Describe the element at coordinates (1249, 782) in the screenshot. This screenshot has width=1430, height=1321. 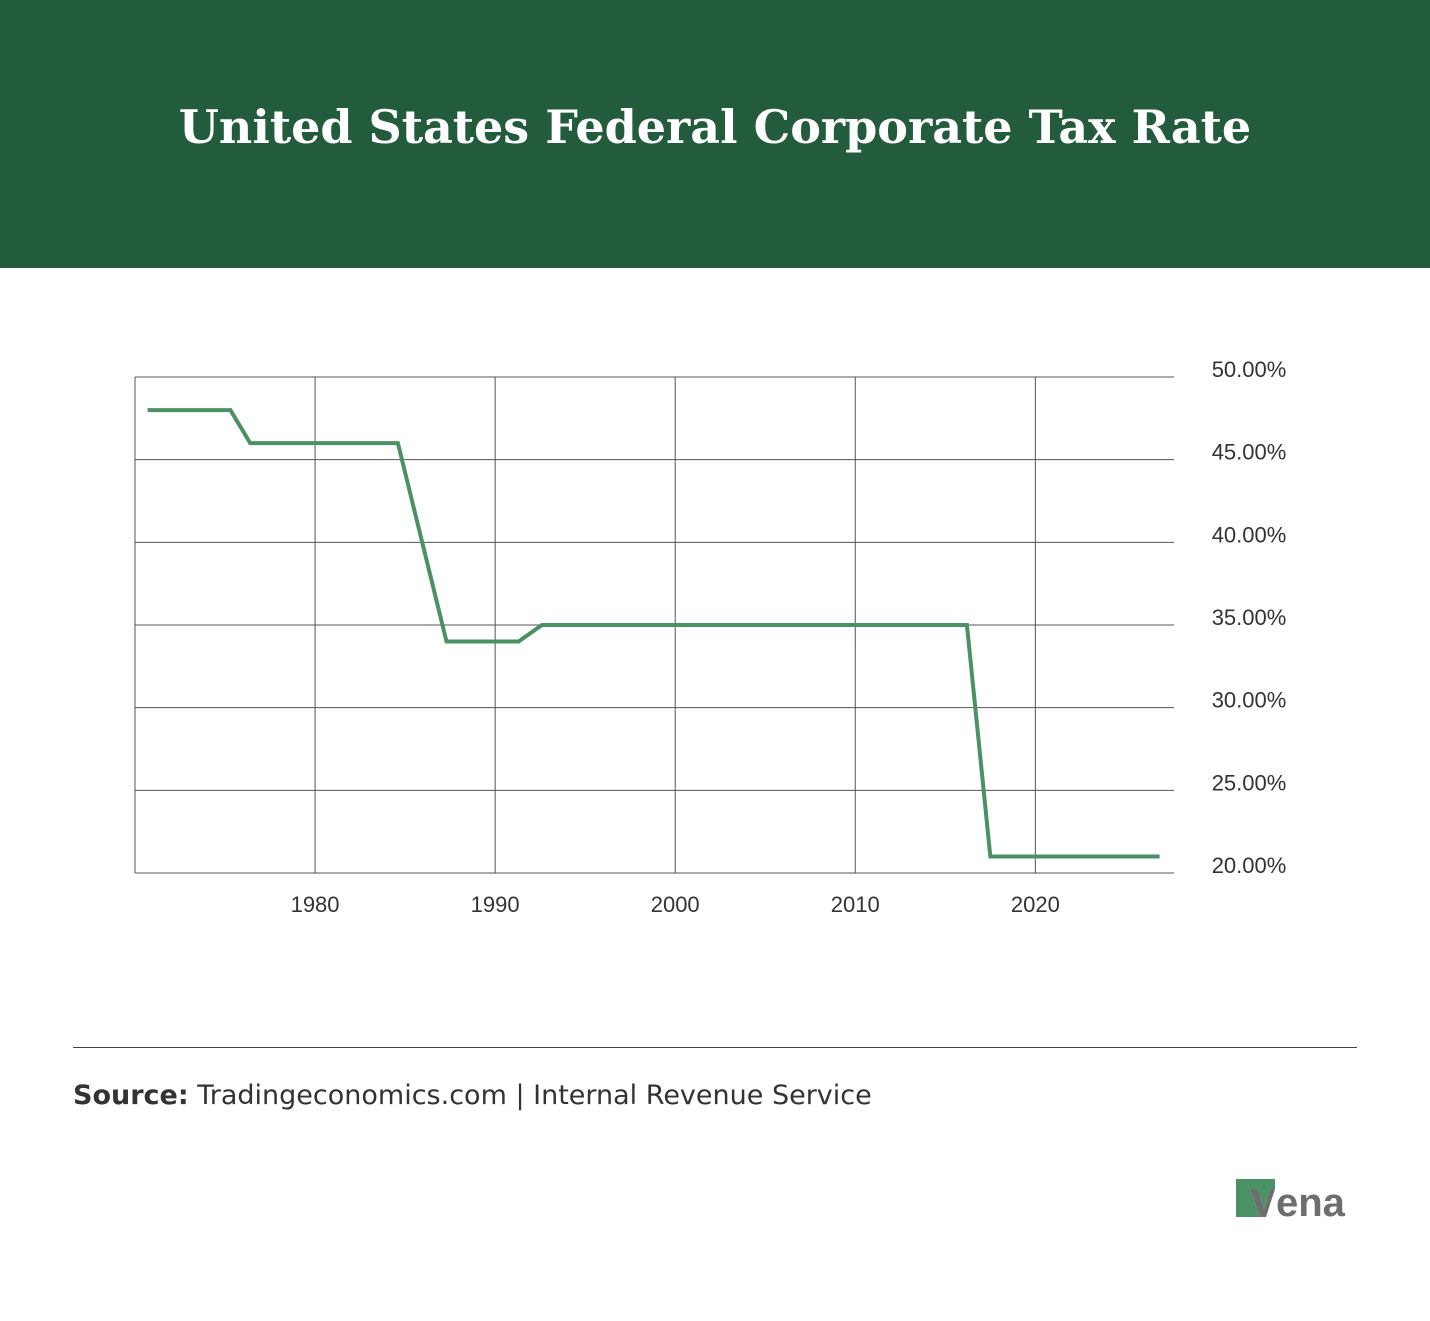
I see `y-tick-label: 25.00%` at that location.